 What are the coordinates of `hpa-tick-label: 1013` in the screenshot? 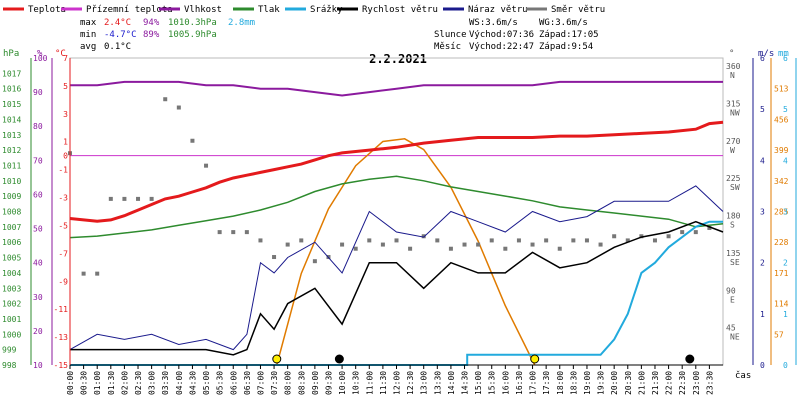 It's located at (11, 135).